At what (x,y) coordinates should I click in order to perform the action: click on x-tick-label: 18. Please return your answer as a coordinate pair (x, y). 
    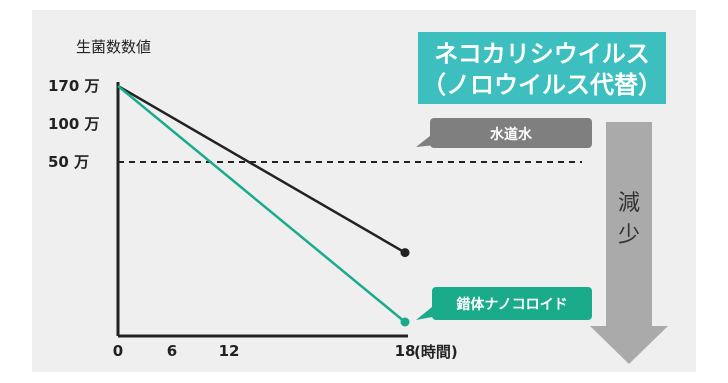
    Looking at the image, I should click on (405, 351).